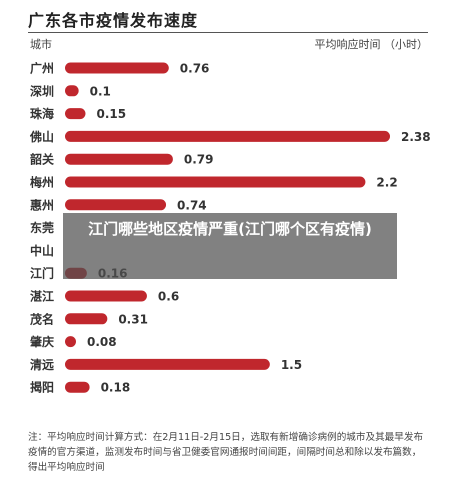 The height and width of the screenshot is (493, 453). Describe the element at coordinates (228, 32) in the screenshot. I see `title-divider` at that location.